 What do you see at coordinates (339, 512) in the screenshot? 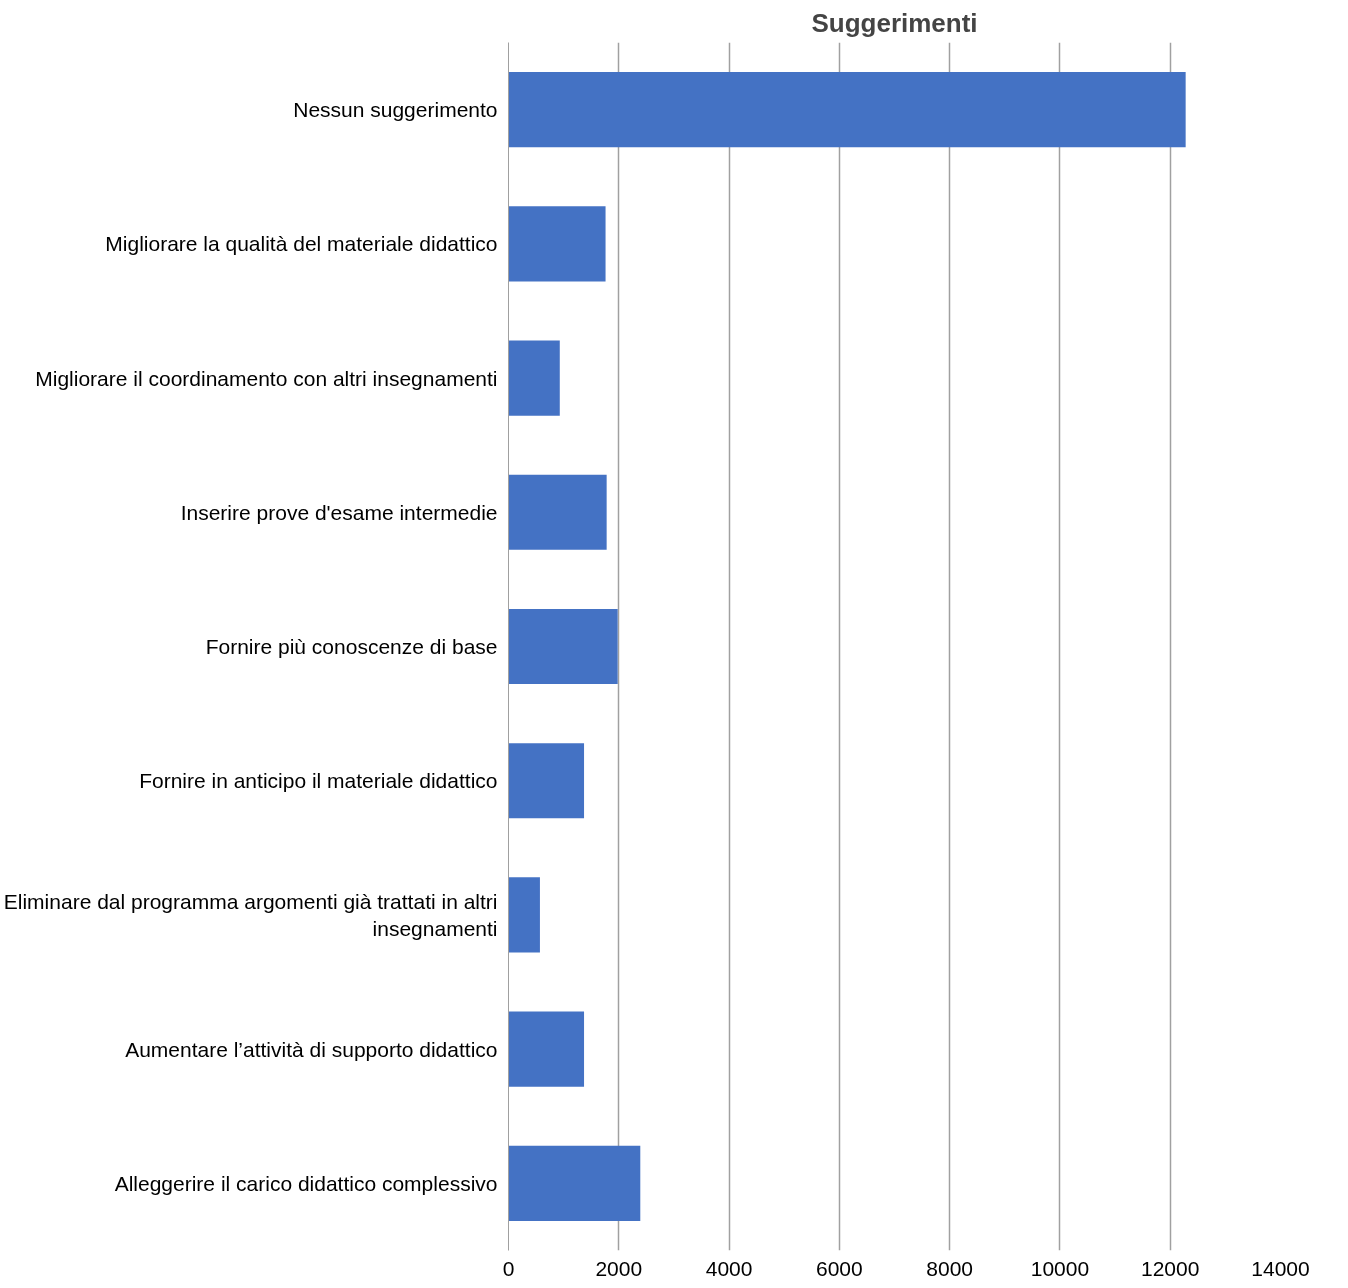
I see `y-tick-label: Inserire prove d'esame intermedie` at bounding box center [339, 512].